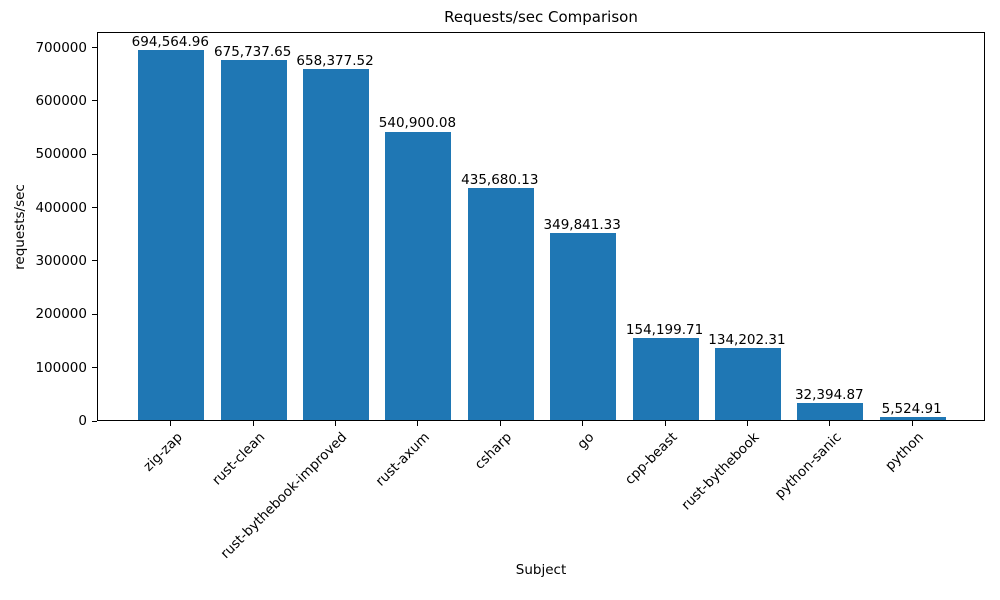 Image resolution: width=1000 pixels, height=600 pixels. What do you see at coordinates (170, 41) in the screenshot?
I see `bar-value-label: 694,564.96` at bounding box center [170, 41].